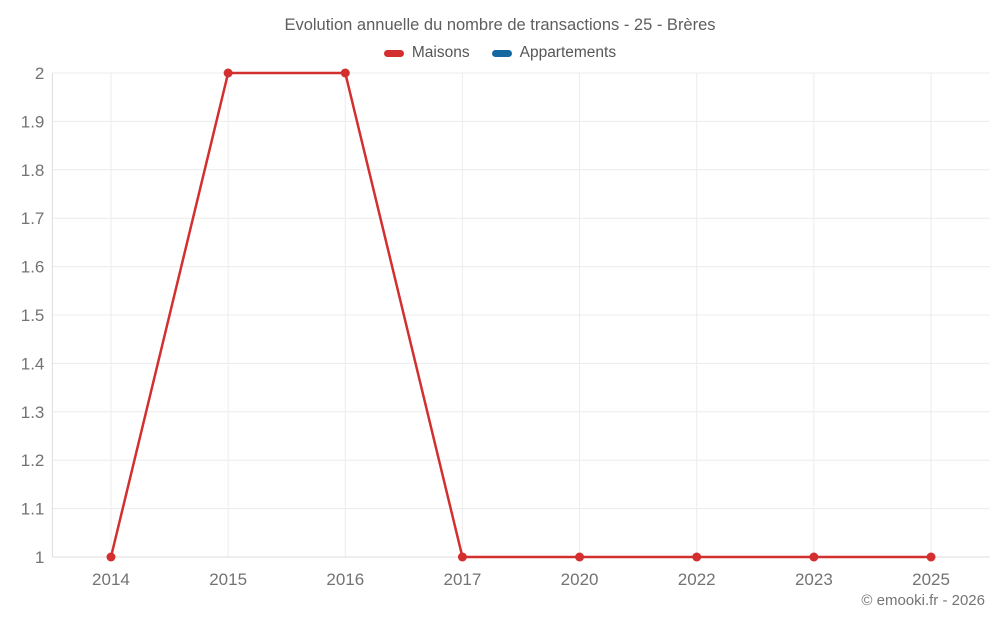  I want to click on x-tick-labels: 2014 2015 2016 2017 2020 2022 2023 2025, so click(521, 579).